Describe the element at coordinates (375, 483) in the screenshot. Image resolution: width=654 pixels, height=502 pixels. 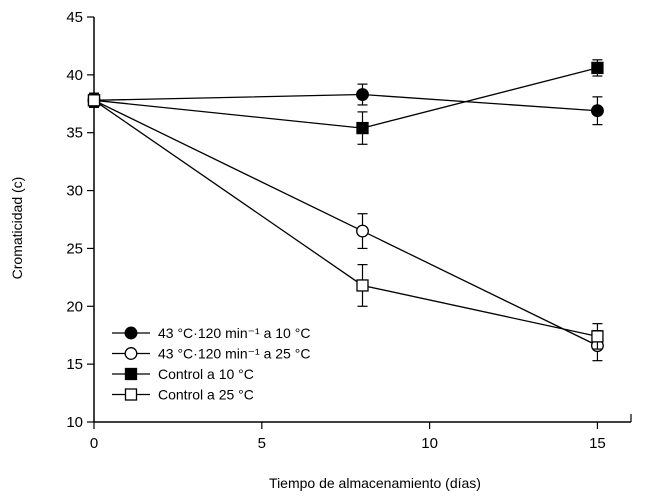
I see `x-axis-label: Tiempo de almacenamiento (días)` at that location.